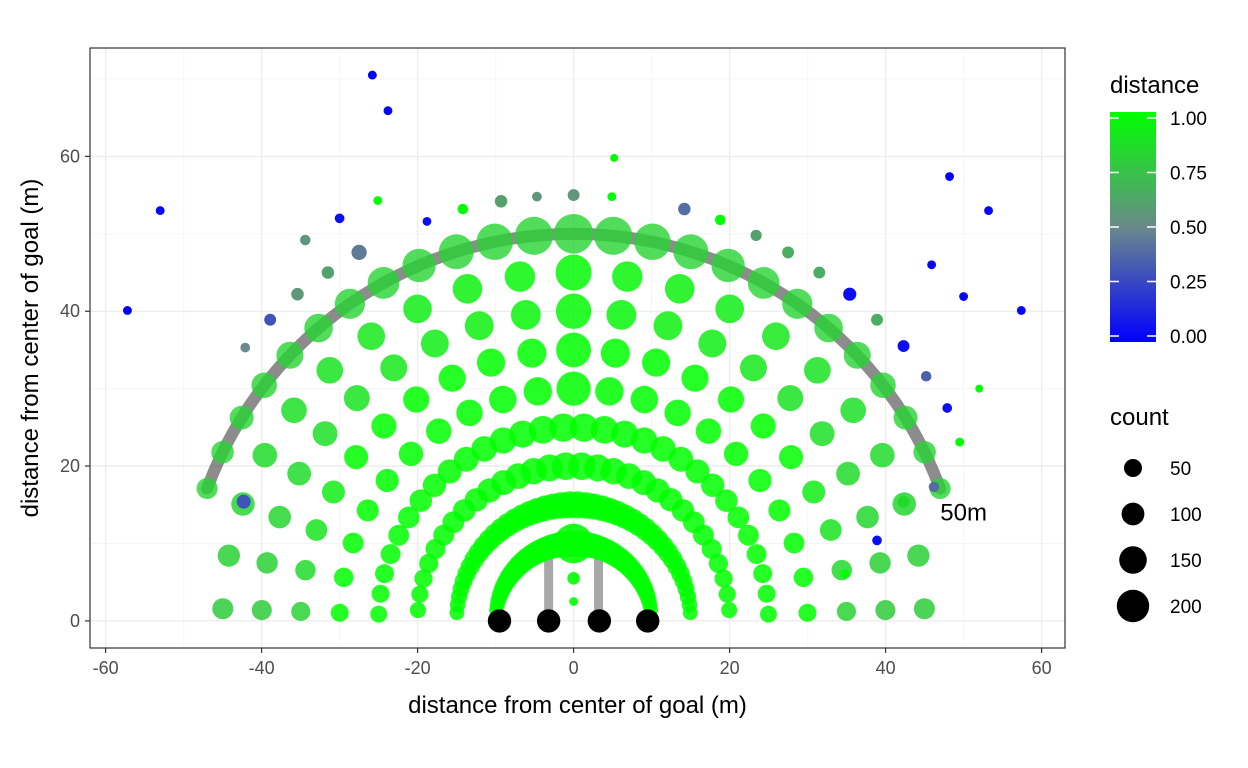 This screenshot has height=768, width=1248. Describe the element at coordinates (577, 705) in the screenshot. I see `x-axis-title: distance from center of goal (m)` at that location.